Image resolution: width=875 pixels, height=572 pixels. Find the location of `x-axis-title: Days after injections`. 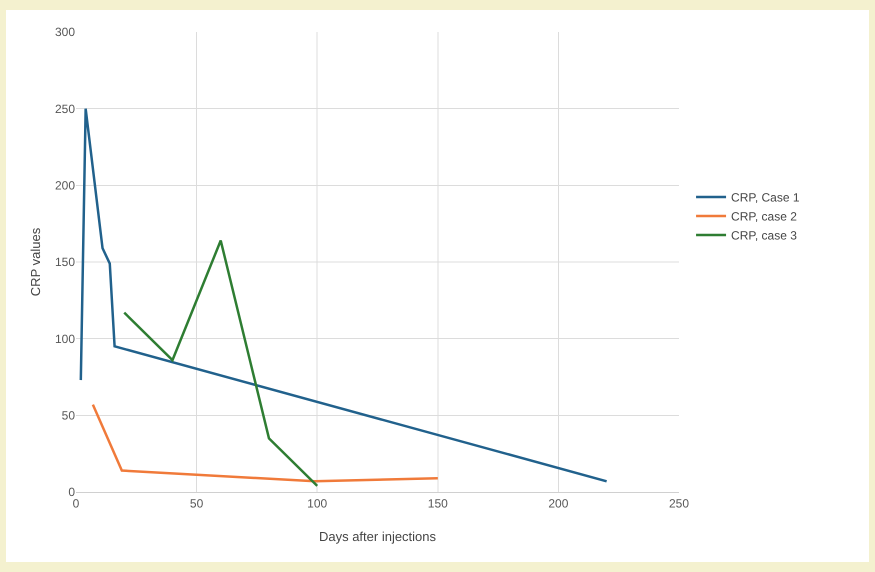

x-axis-title: Days after injections is located at coordinates (377, 536).